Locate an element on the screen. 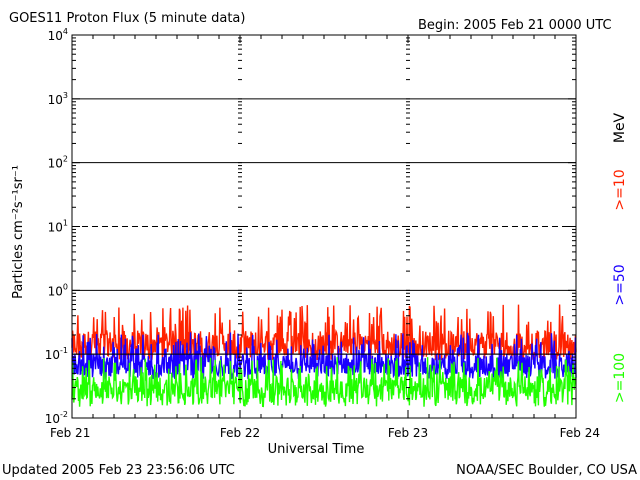 The height and width of the screenshot is (480, 640). legend: MeV >=10 >=50 >=100 is located at coordinates (620, 257).